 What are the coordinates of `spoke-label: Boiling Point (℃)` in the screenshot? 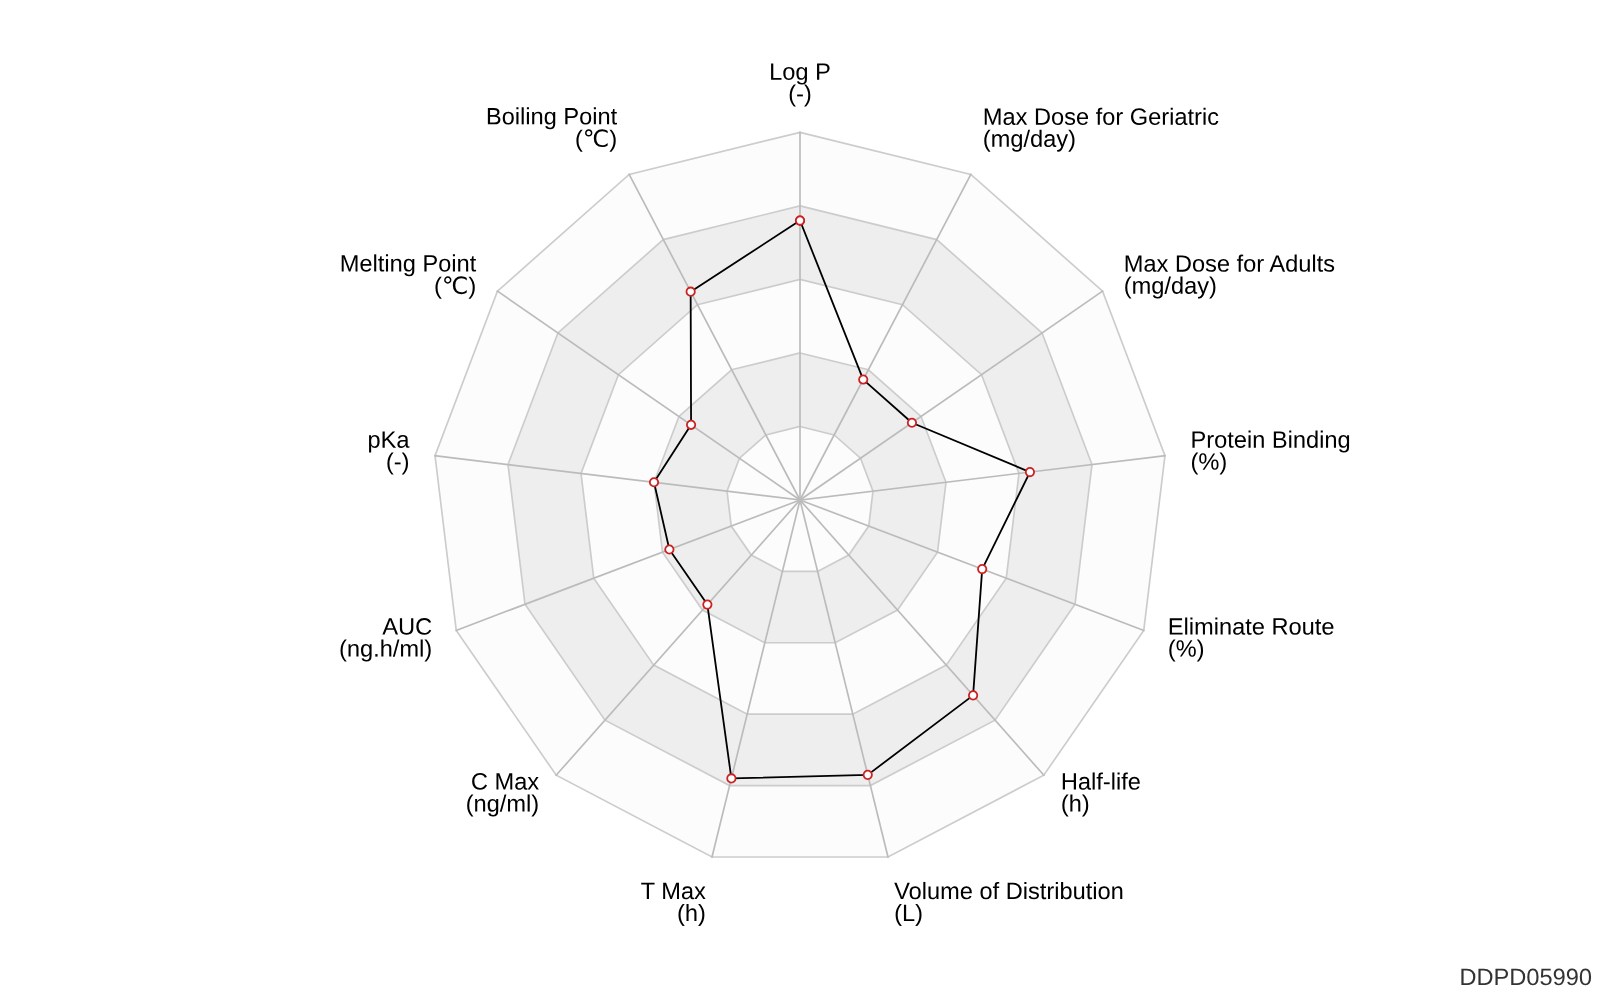 It's located at (552, 129).